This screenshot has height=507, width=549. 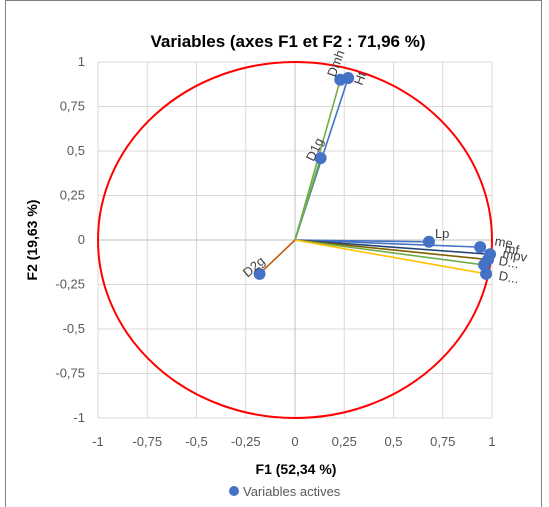 I want to click on y-axis-label: F2 (19,63 %), so click(x=32, y=240).